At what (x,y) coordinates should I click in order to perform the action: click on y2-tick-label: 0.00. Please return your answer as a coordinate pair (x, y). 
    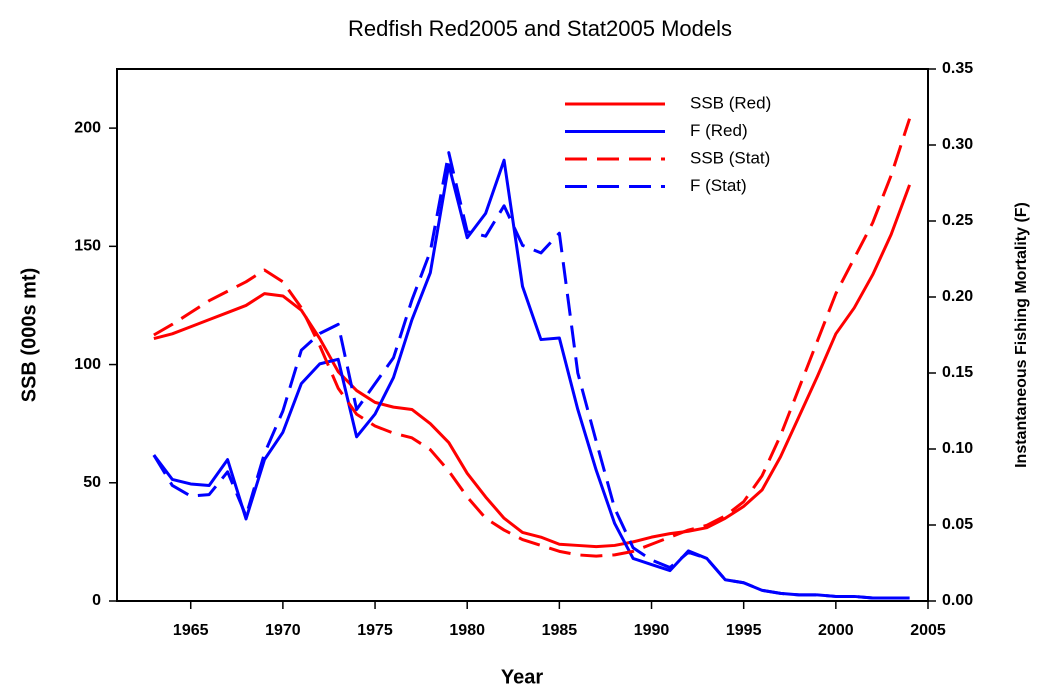
    Looking at the image, I should click on (957, 600).